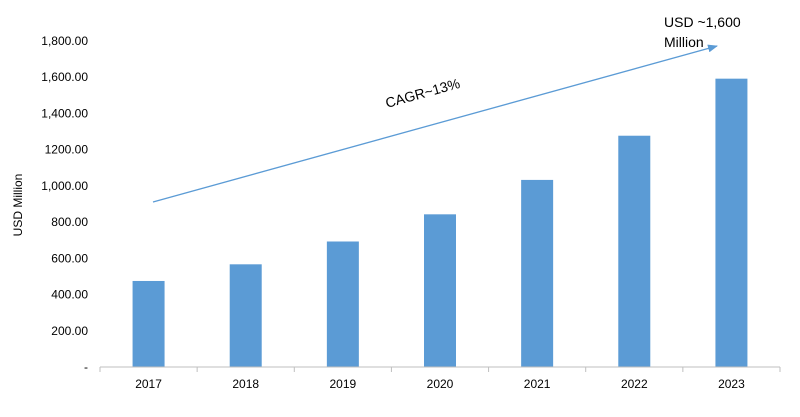  I want to click on x-tick-label: 2023, so click(731, 384).